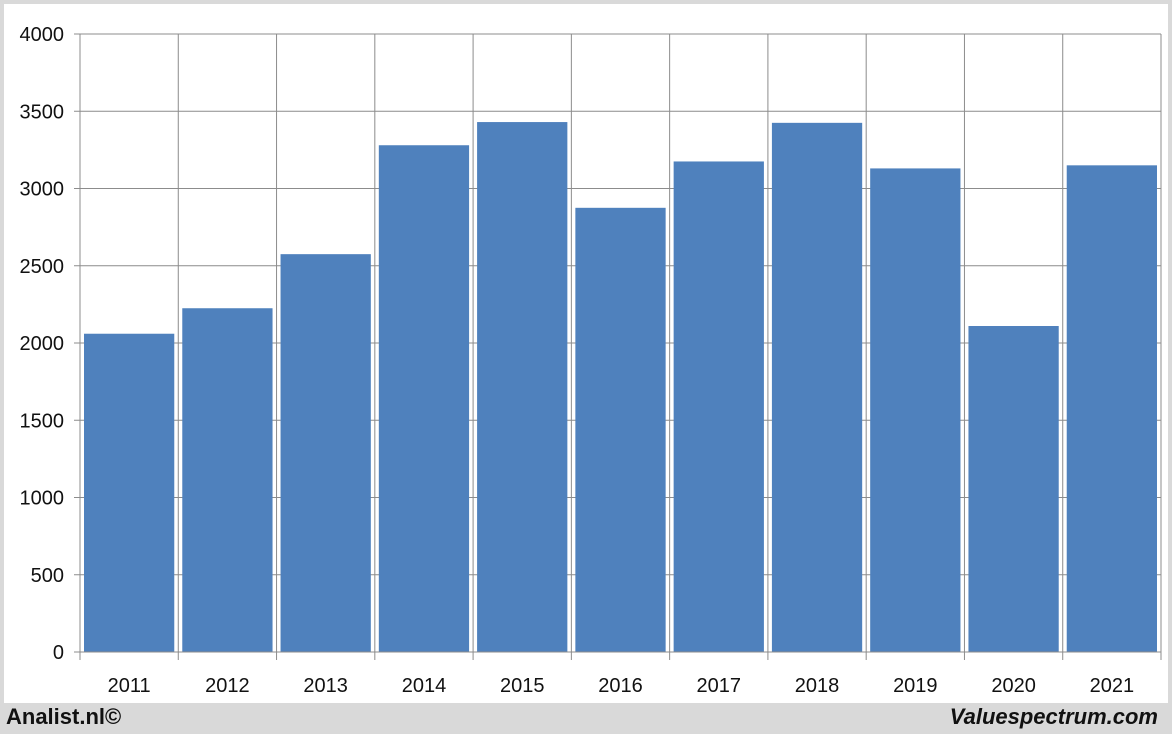  What do you see at coordinates (719, 686) in the screenshot?
I see `x-tick-label: 2017` at bounding box center [719, 686].